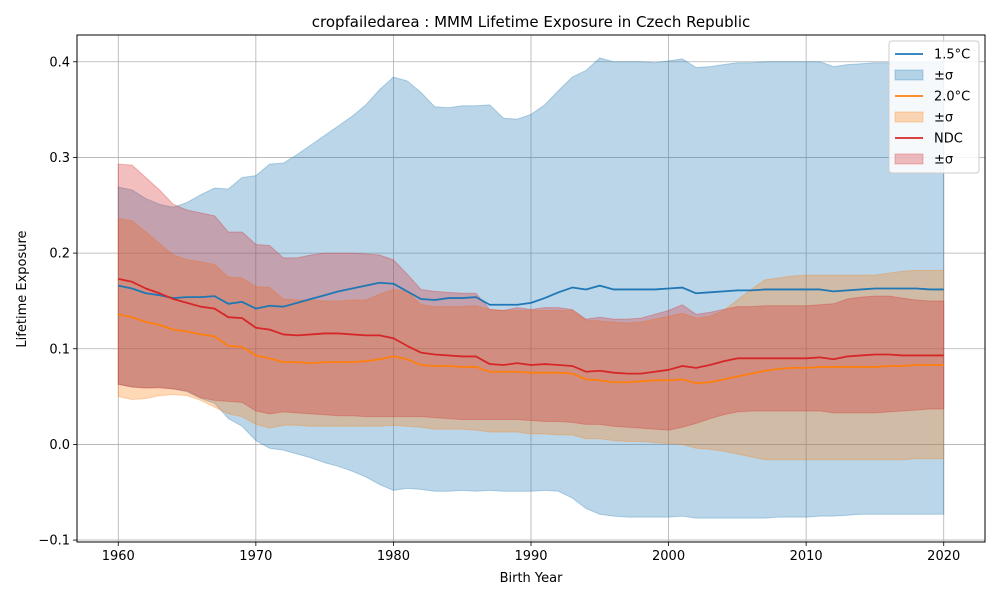  Describe the element at coordinates (59, 349) in the screenshot. I see `y-tick-label: 0.1` at that location.